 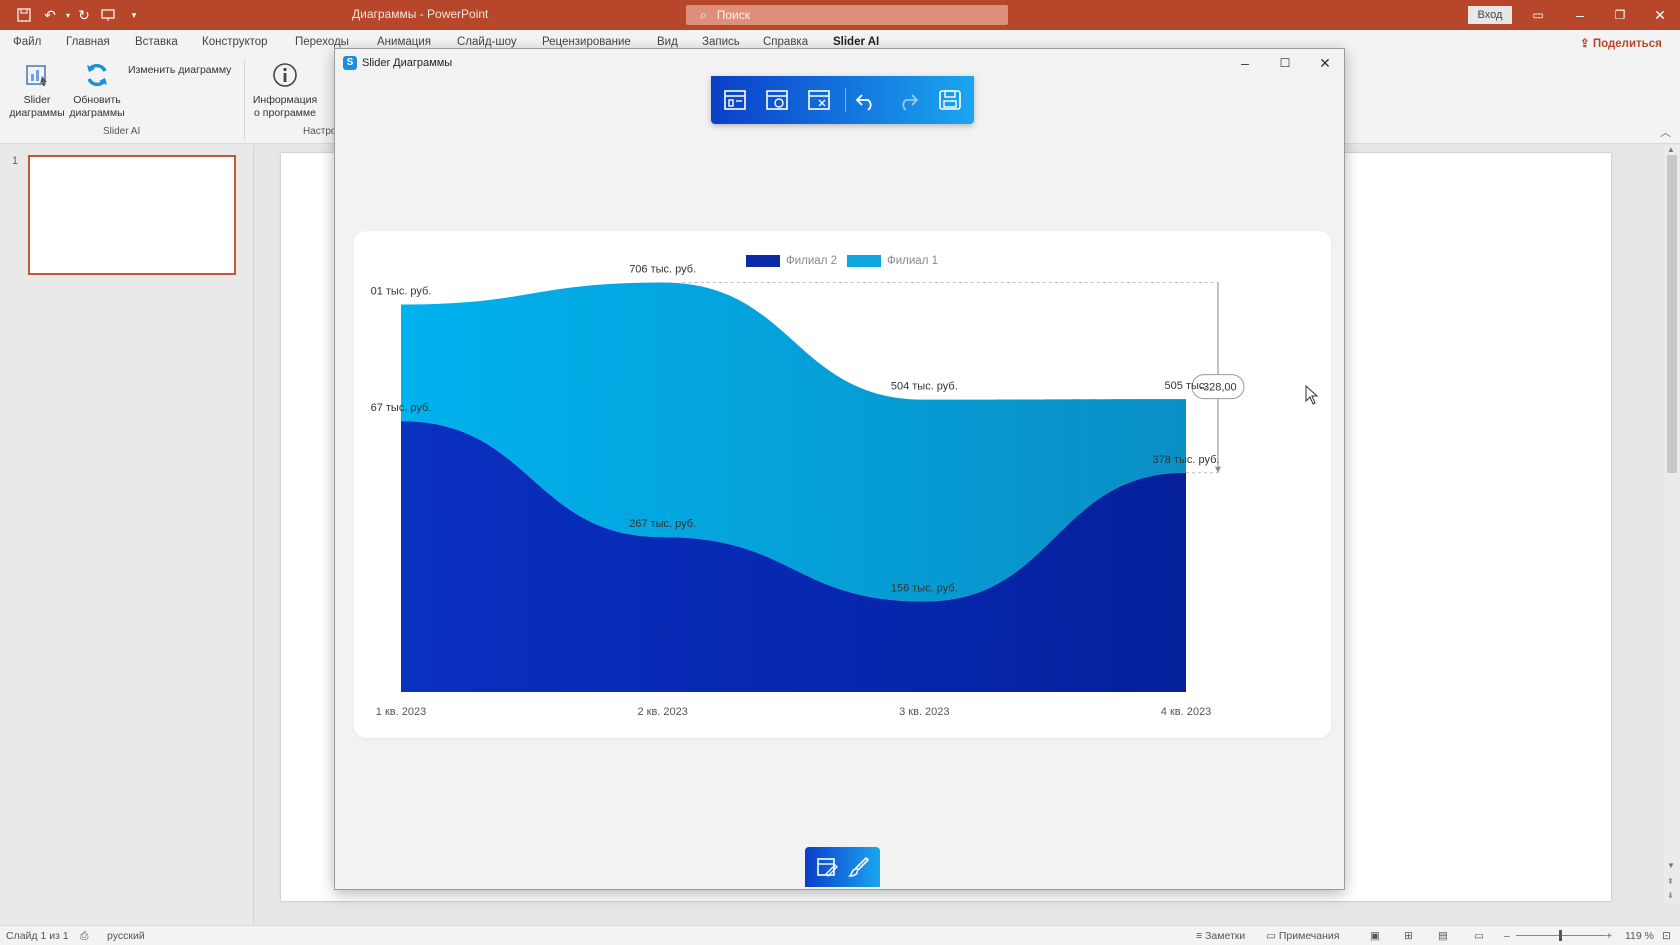 I want to click on legend-label: Филиал 1, so click(x=912, y=261).